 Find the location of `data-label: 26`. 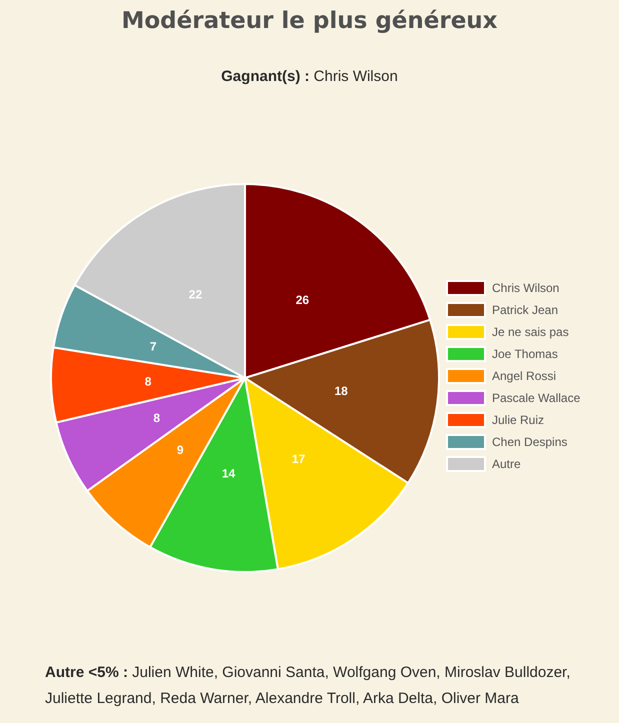

data-label: 26 is located at coordinates (303, 299).